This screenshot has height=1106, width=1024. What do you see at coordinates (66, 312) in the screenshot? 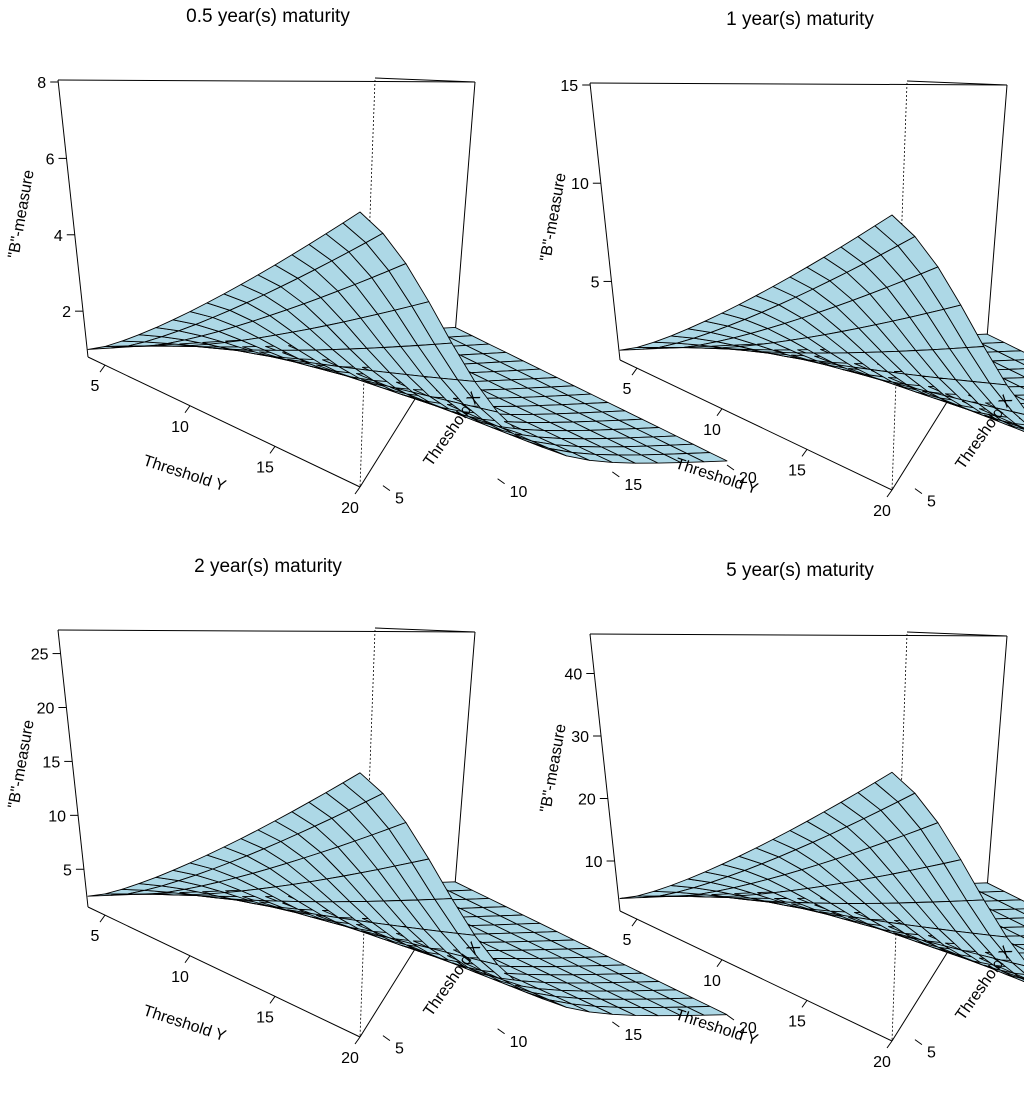
I see `z-tick-label: 2` at bounding box center [66, 312].